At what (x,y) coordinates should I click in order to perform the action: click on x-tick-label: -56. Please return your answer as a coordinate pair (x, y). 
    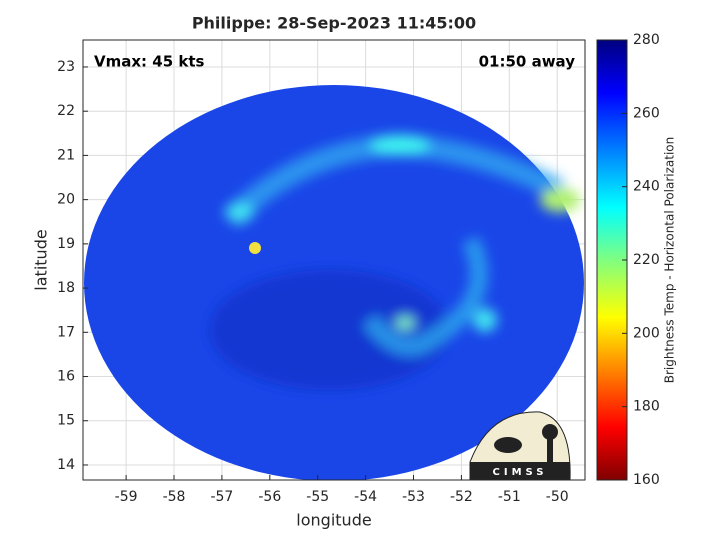
    Looking at the image, I should click on (269, 497).